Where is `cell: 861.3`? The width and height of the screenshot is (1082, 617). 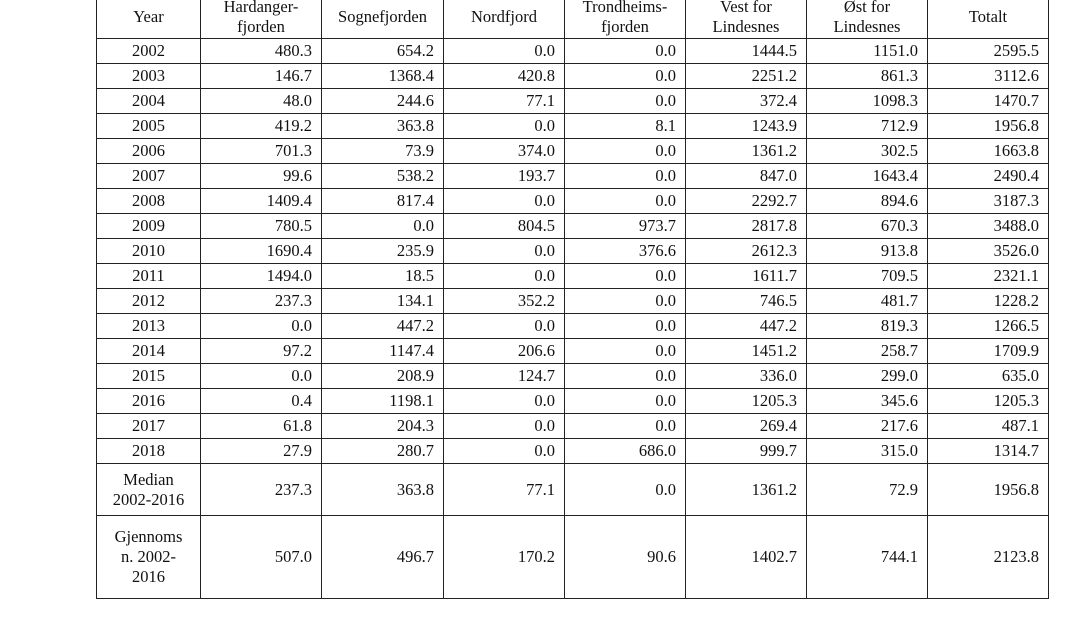
cell: 861.3 is located at coordinates (867, 76).